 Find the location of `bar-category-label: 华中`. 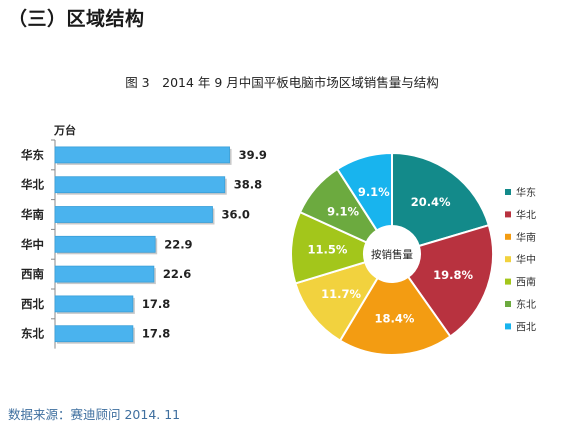

bar-category-label: 华中 is located at coordinates (32, 244).